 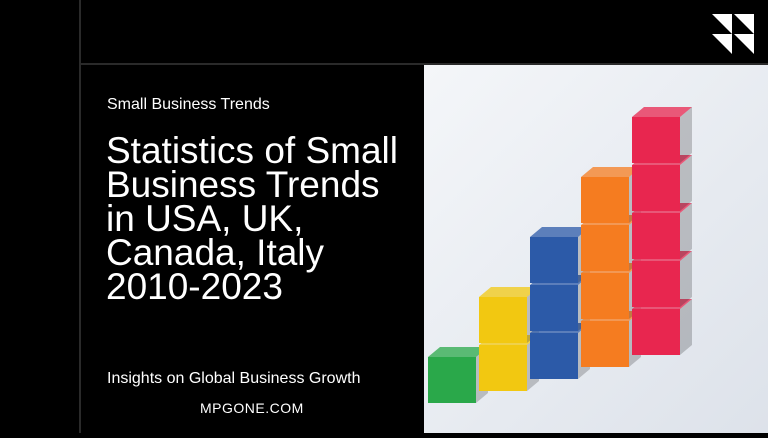 What do you see at coordinates (424, 64) in the screenshot?
I see `horizontal-divider` at bounding box center [424, 64].